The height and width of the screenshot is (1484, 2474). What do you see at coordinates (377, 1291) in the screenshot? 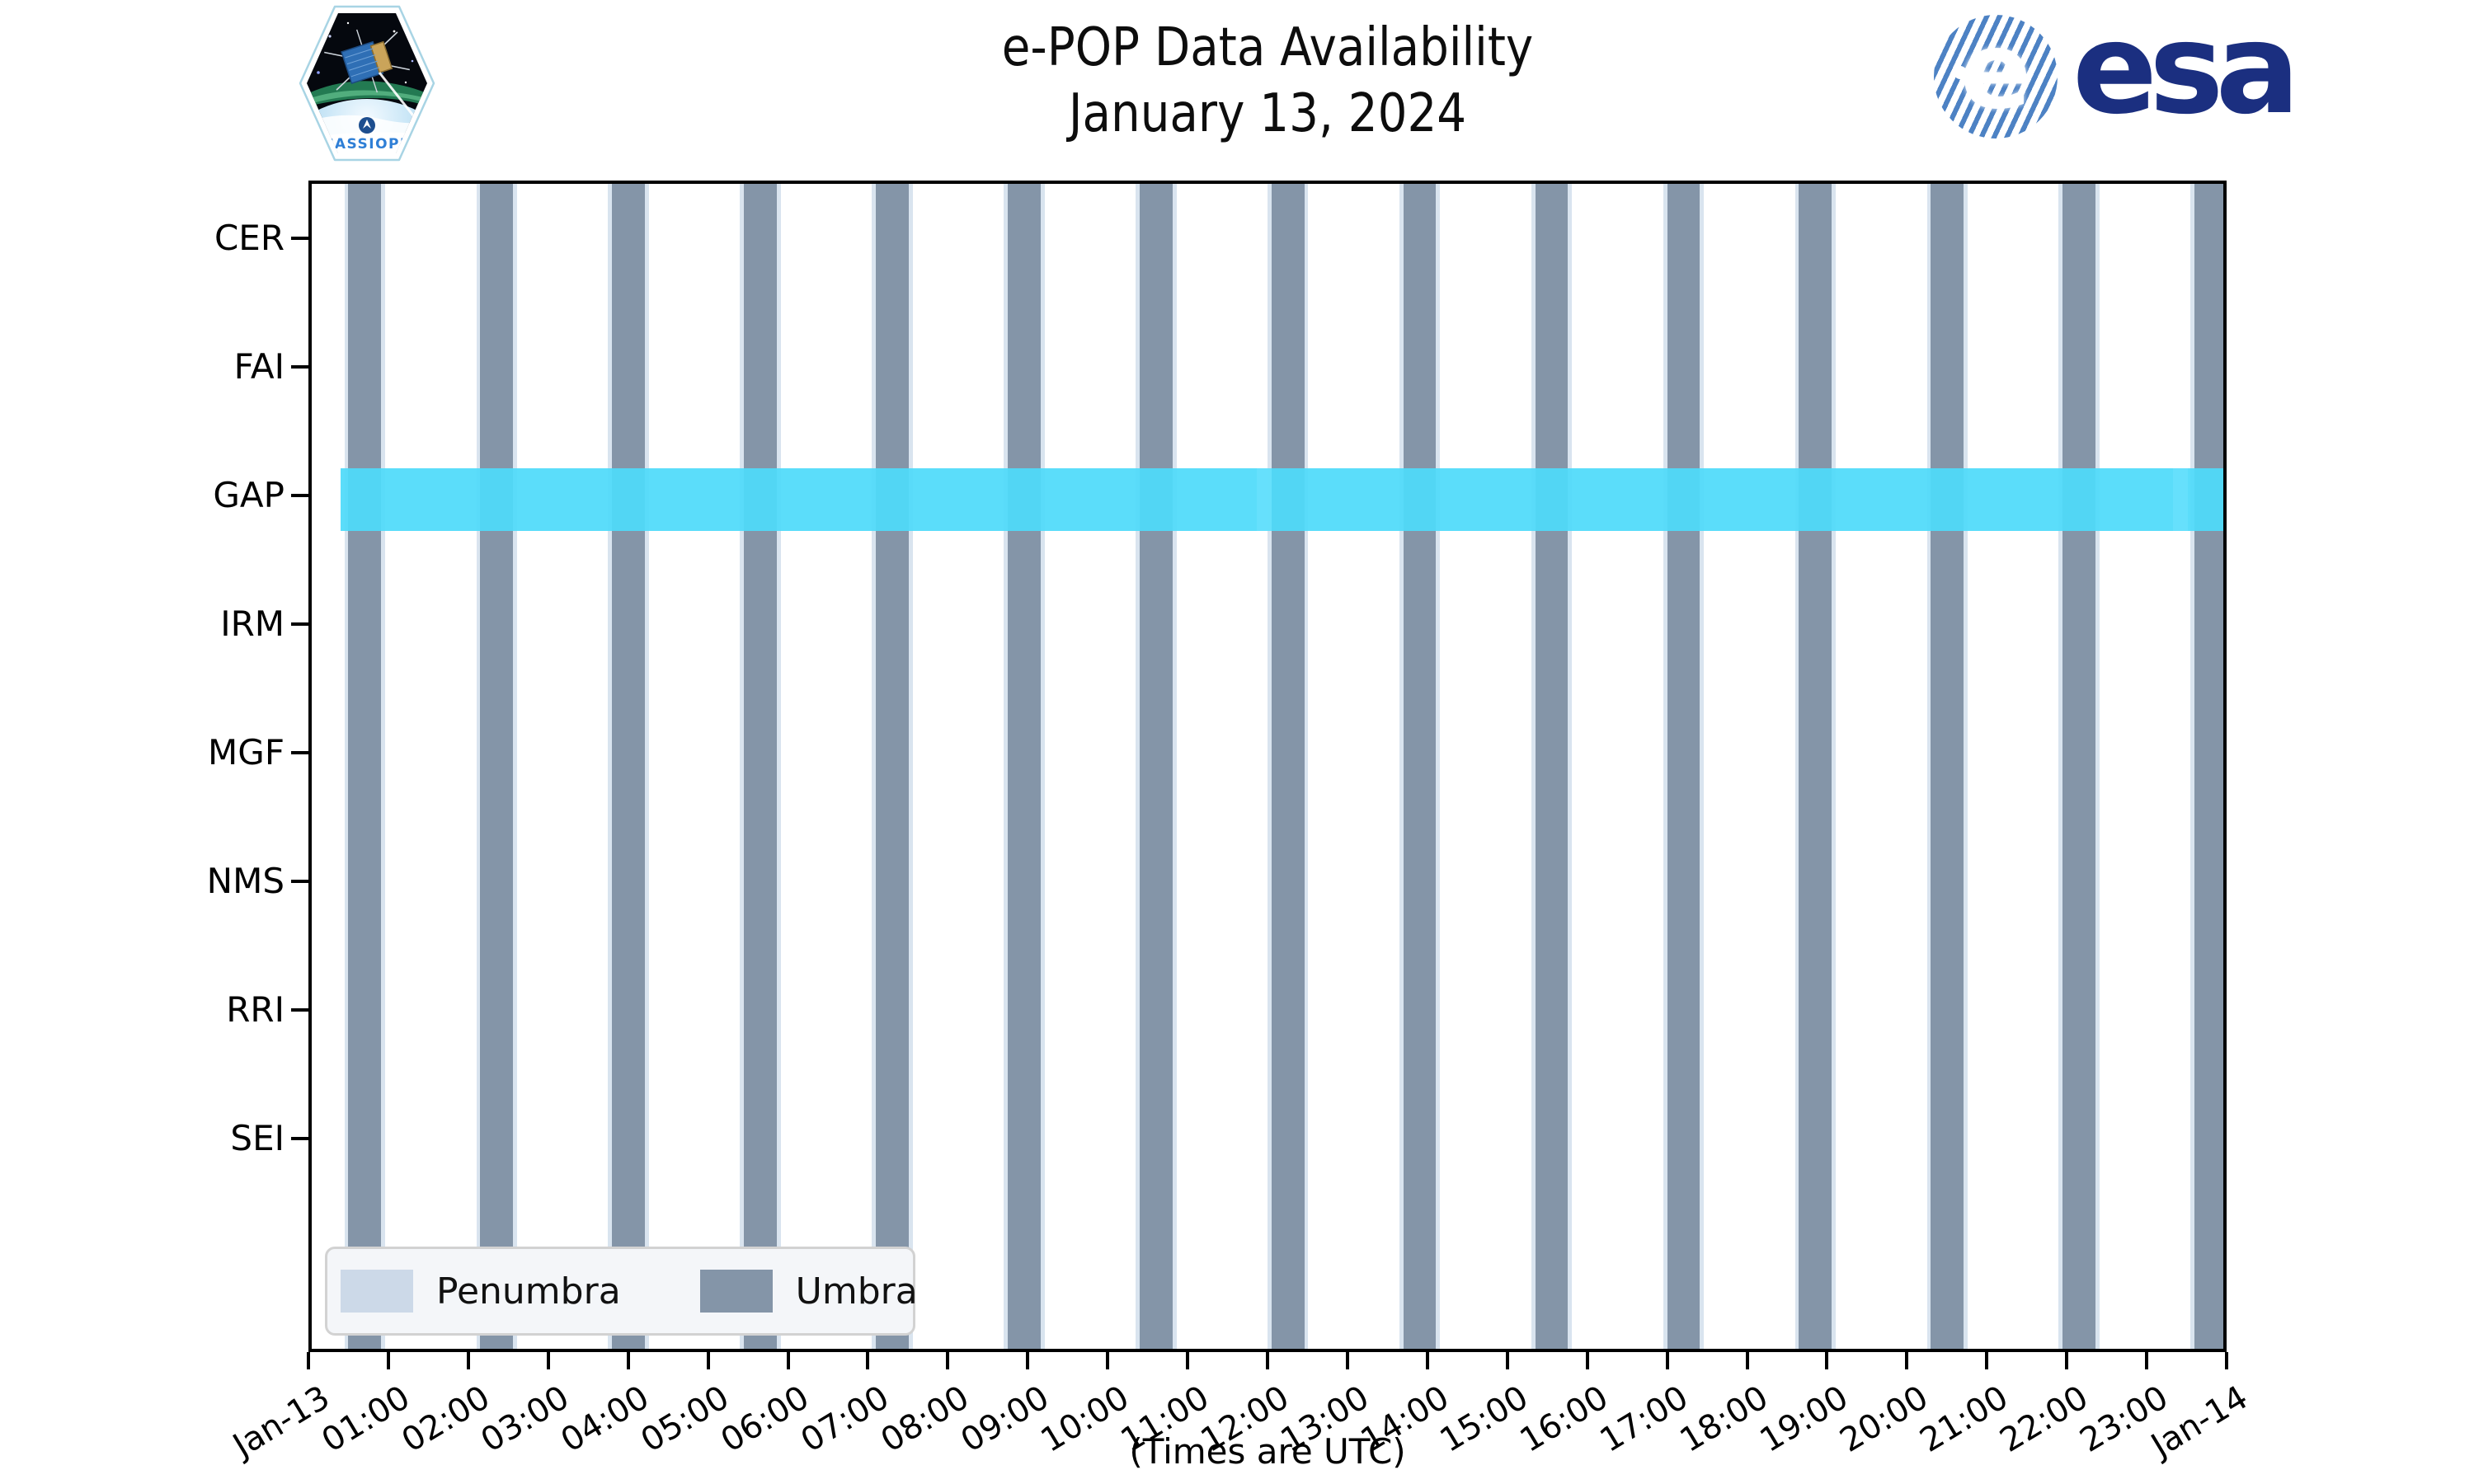
I see `legend-swatch-penumbra` at bounding box center [377, 1291].